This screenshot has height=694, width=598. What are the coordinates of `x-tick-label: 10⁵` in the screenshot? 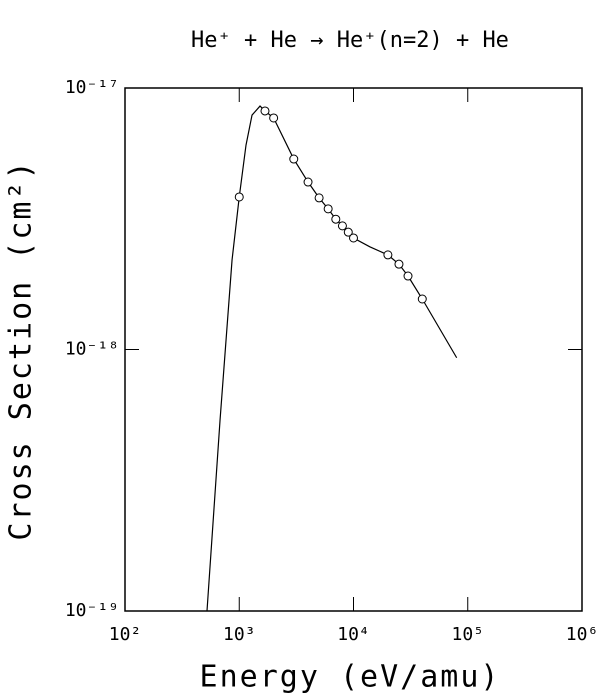 It's located at (467, 634).